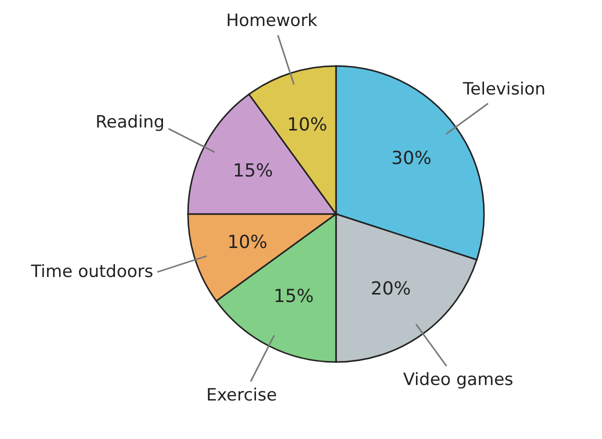  What do you see at coordinates (241, 395) in the screenshot?
I see `slice-label: Exercise` at bounding box center [241, 395].